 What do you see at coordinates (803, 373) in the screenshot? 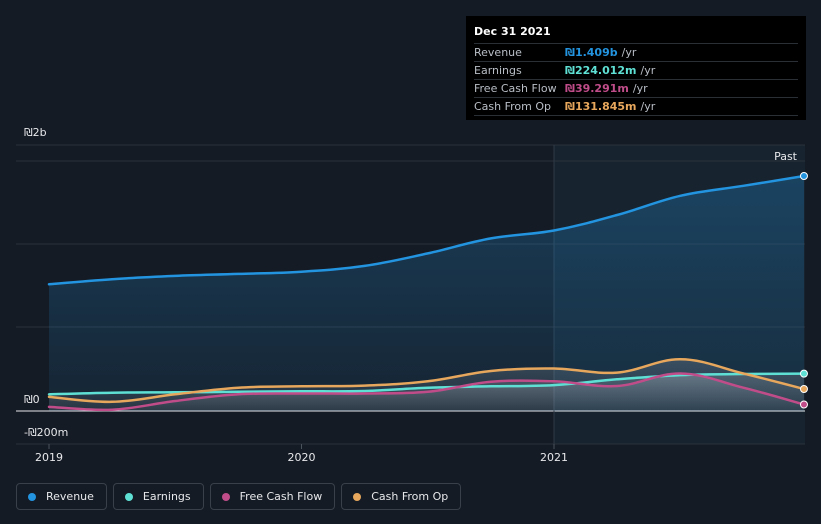
I see `earnings-end-marker` at bounding box center [803, 373].